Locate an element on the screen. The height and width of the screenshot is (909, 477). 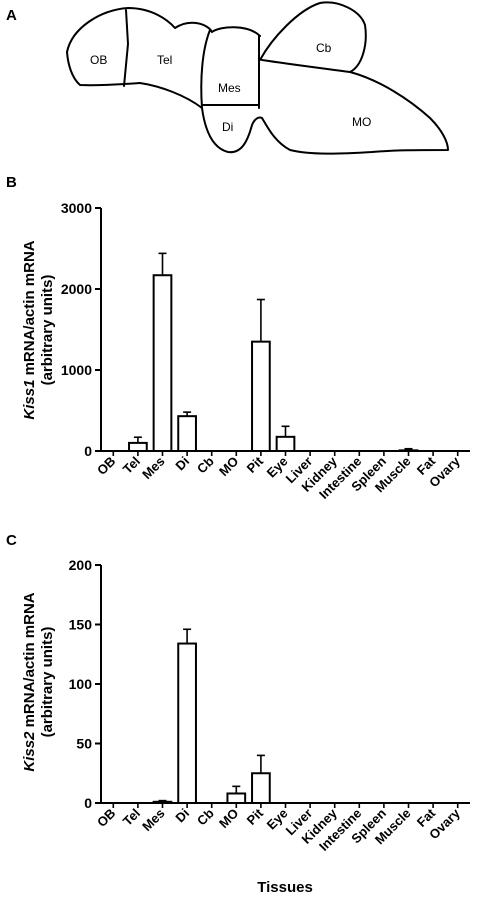
x-tick-label-c-3: Di is located at coordinates (182, 816).